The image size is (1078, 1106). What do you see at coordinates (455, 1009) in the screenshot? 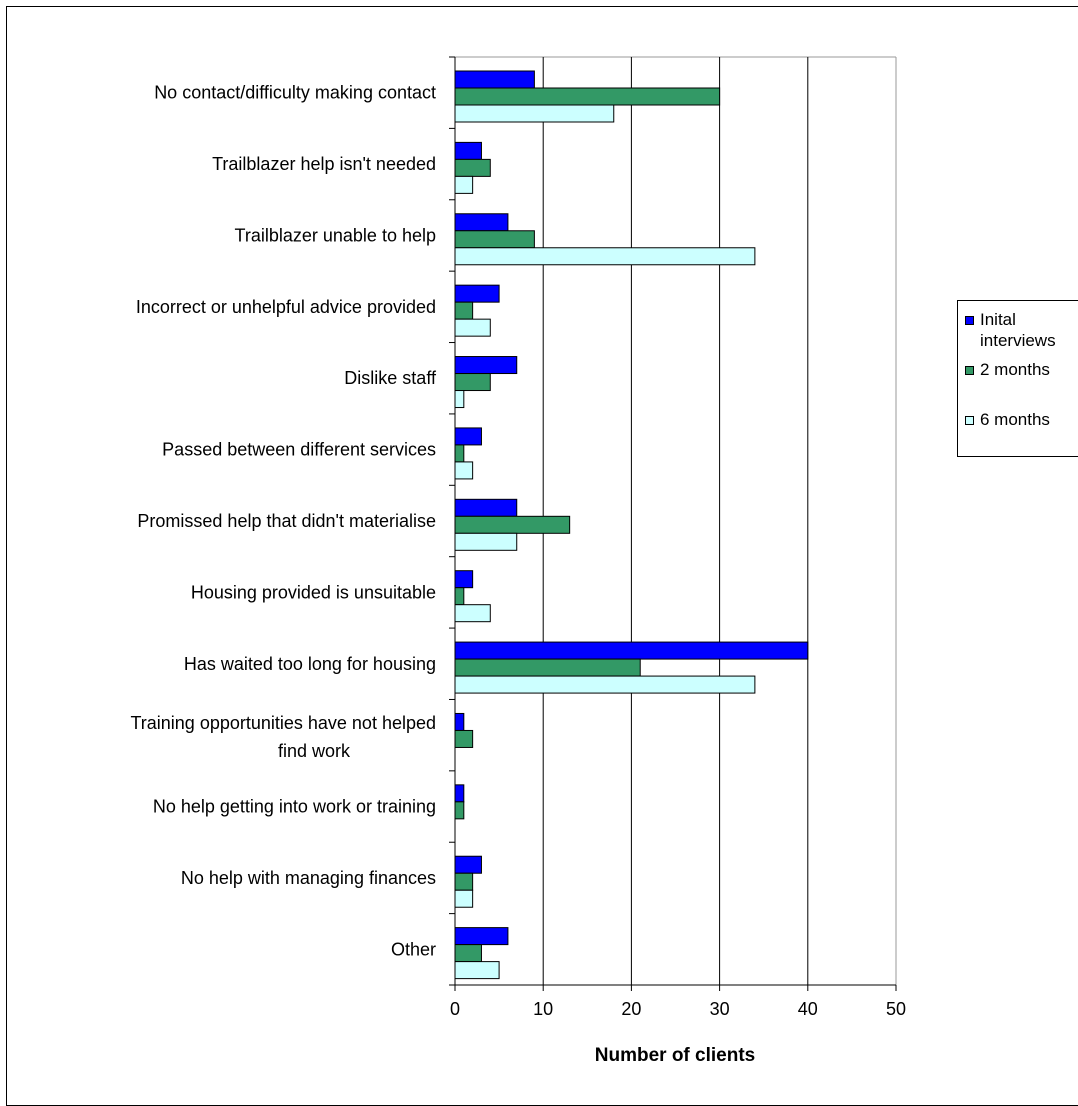
I see `x-tick-label: 0` at bounding box center [455, 1009].